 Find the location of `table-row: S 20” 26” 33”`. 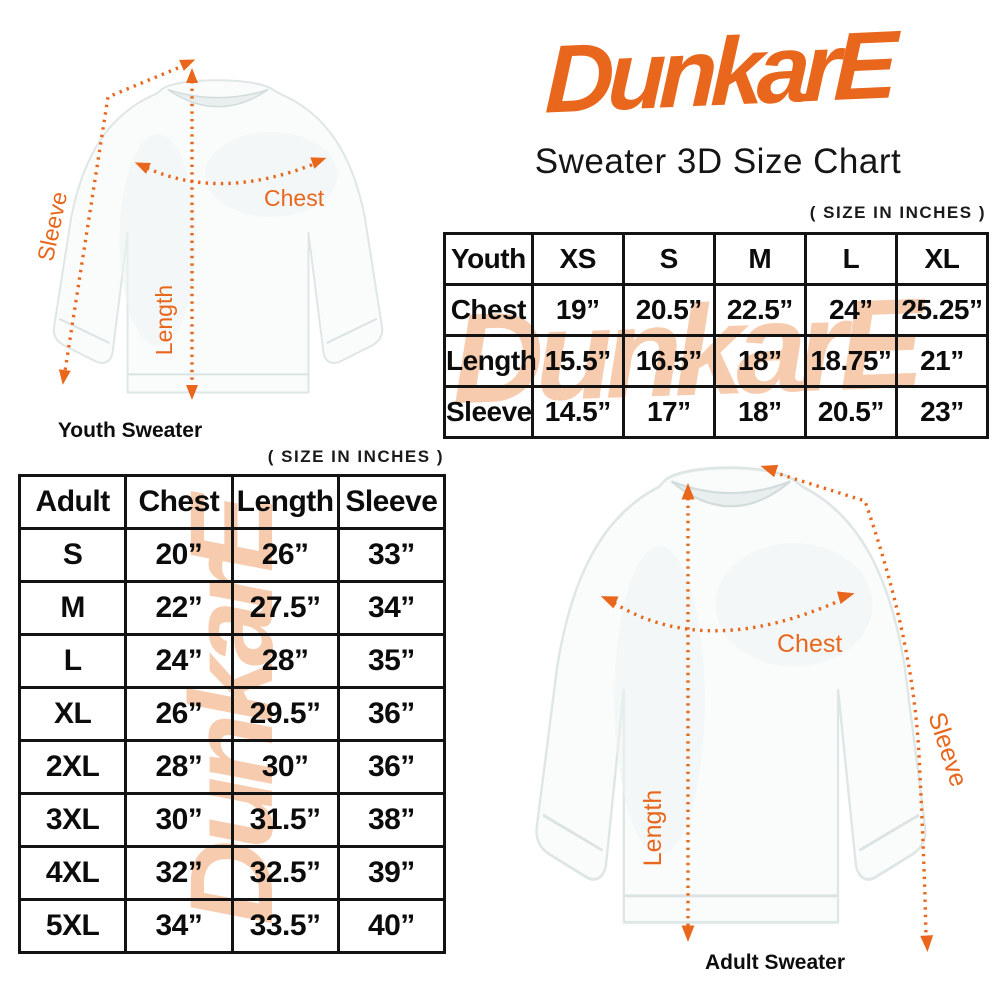

table-row: S 20” 26” 33” is located at coordinates (232, 555).